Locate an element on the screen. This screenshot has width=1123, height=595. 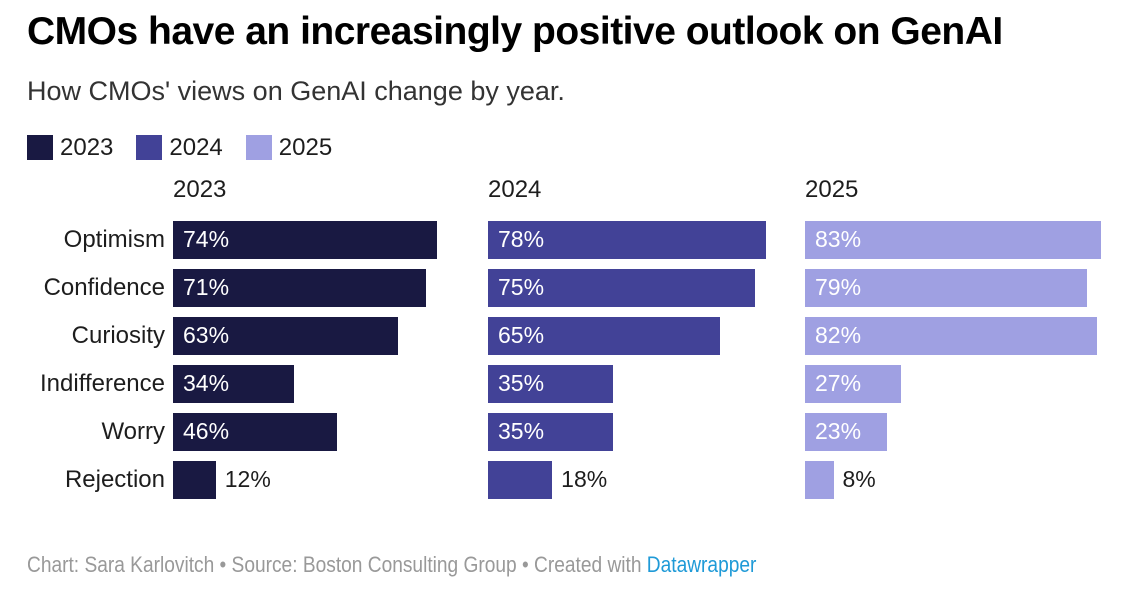
bar-cell-2025-worry: 23% is located at coordinates (964, 432).